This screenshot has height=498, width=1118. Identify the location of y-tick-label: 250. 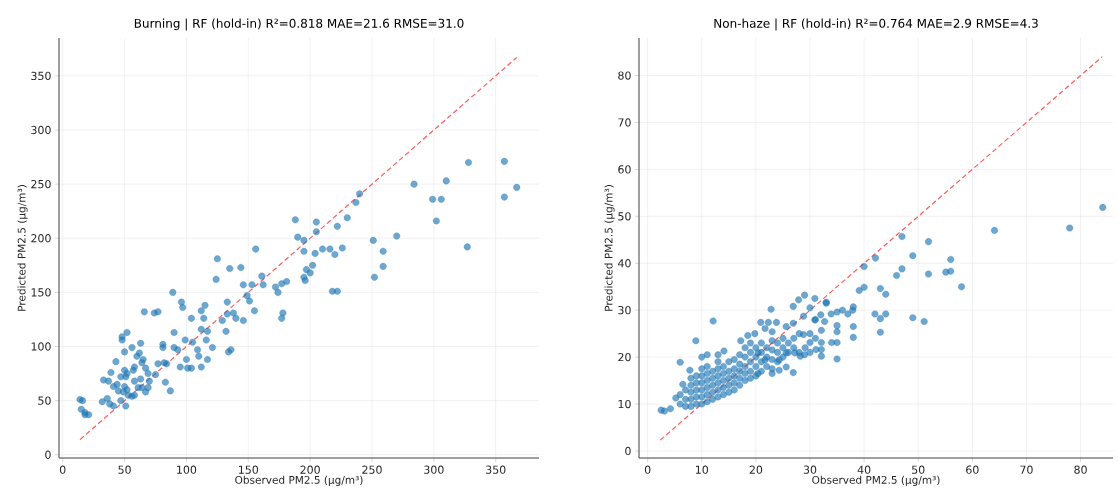
(41, 184).